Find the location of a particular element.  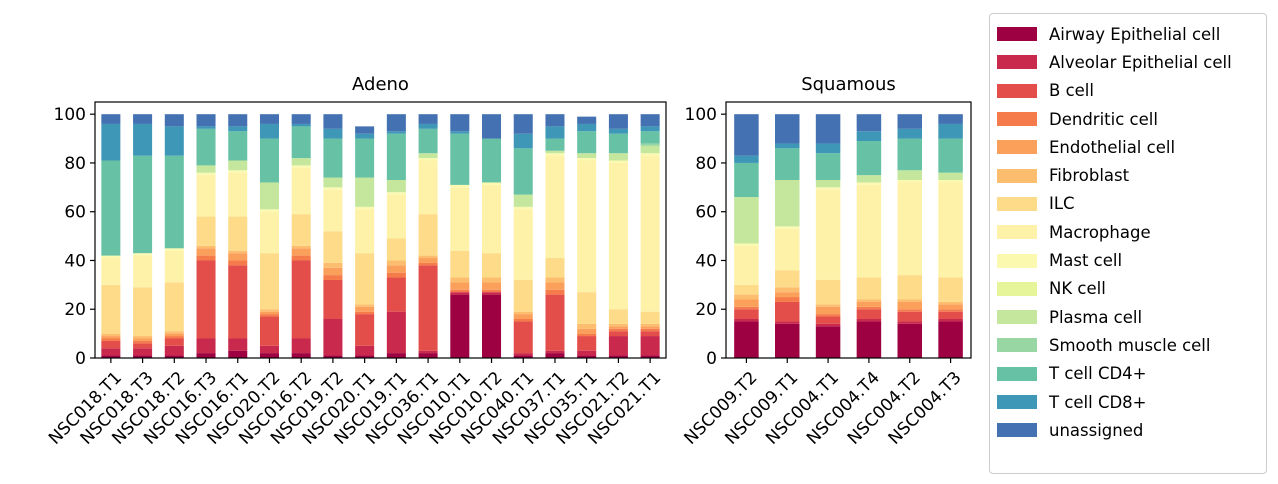

bar-segment-nsc004-t1-t-cell-cd4 is located at coordinates (828, 167).